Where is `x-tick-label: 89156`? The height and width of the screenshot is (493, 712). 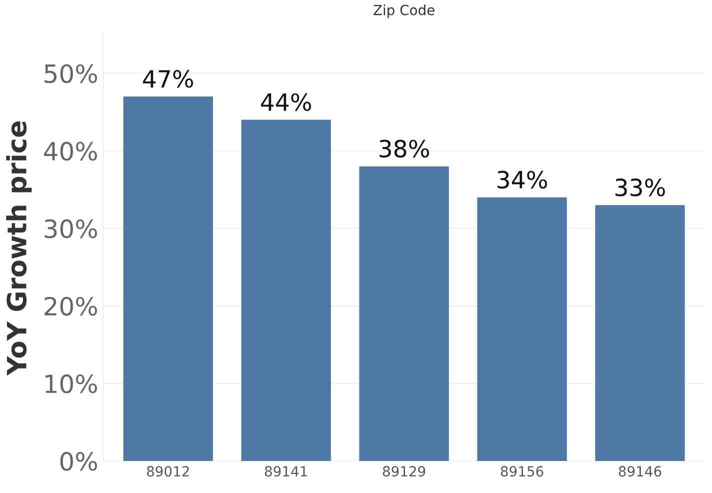 x-tick-label: 89156 is located at coordinates (522, 471).